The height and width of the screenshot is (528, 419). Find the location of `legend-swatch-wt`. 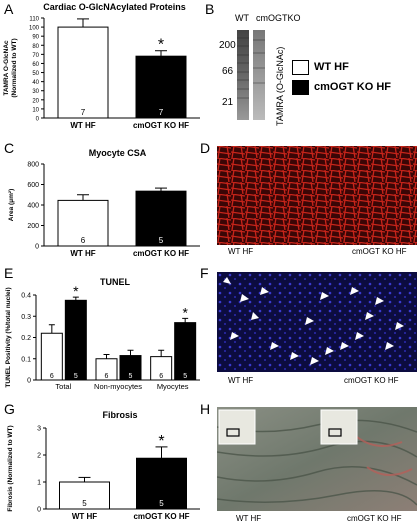

legend-swatch-wt is located at coordinates (300, 67).